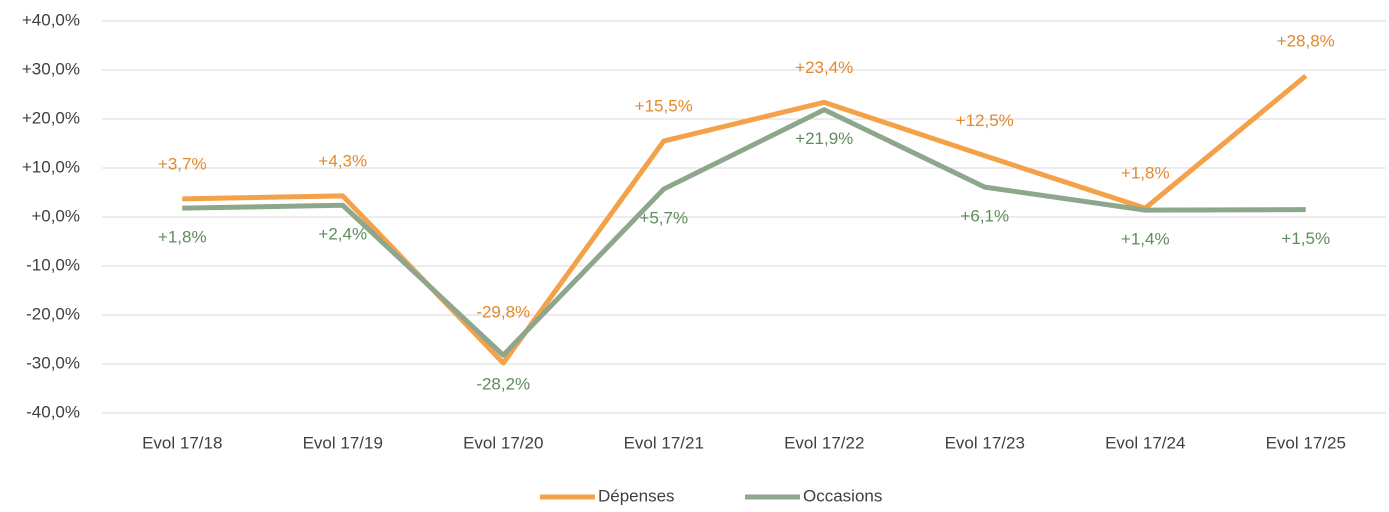 The width and height of the screenshot is (1389, 512). I want to click on data-label: +28,8%, so click(1306, 40).